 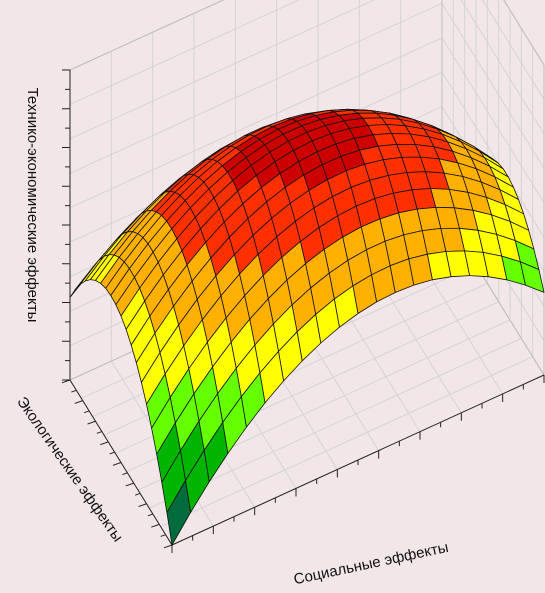 I want to click on surface-cell, so click(x=179, y=513).